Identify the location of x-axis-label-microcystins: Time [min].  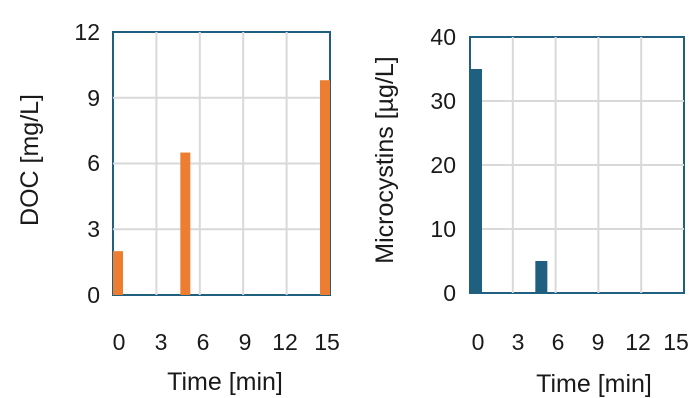
(594, 384).